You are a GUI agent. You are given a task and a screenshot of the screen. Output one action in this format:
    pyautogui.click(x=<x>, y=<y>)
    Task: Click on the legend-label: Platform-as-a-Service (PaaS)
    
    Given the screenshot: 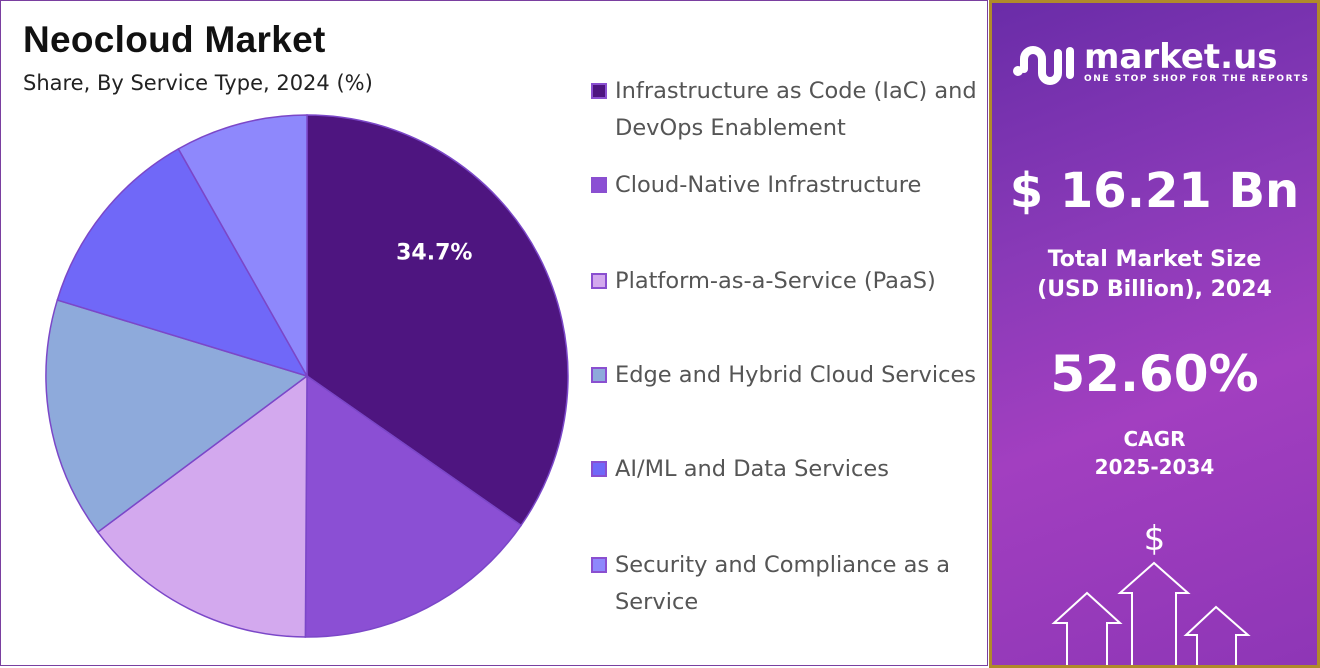 What is the action you would take?
    pyautogui.click(x=775, y=281)
    